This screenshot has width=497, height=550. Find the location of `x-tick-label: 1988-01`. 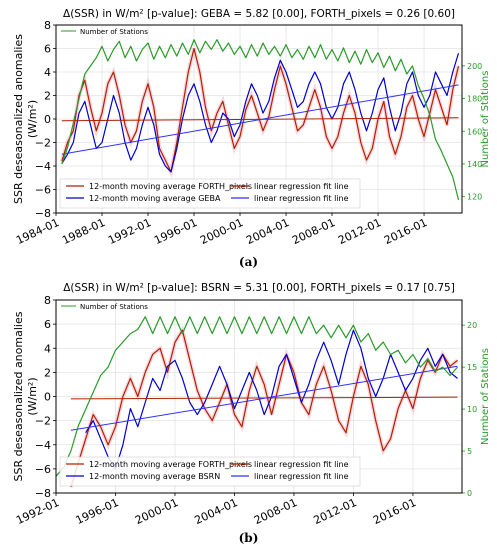

x-tick-label: 1988-01 is located at coordinates (83, 231).